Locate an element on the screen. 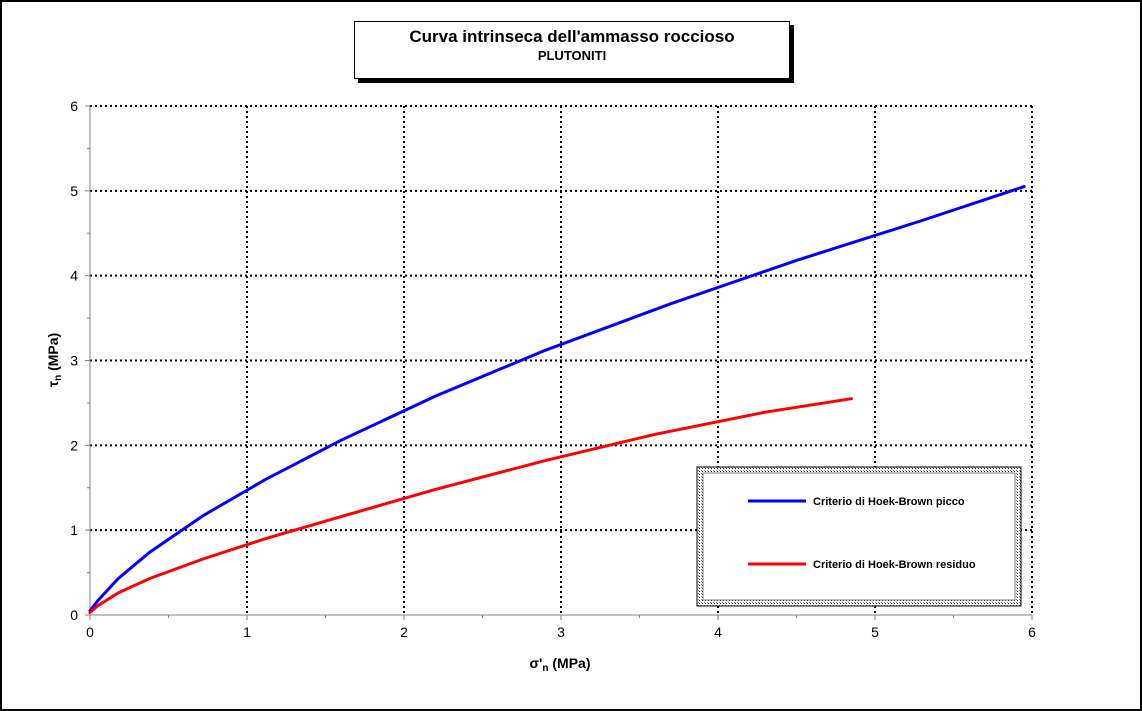 The width and height of the screenshot is (1142, 711). chart-title: Curva intrinseca dell'ammasso roccioso is located at coordinates (572, 36).